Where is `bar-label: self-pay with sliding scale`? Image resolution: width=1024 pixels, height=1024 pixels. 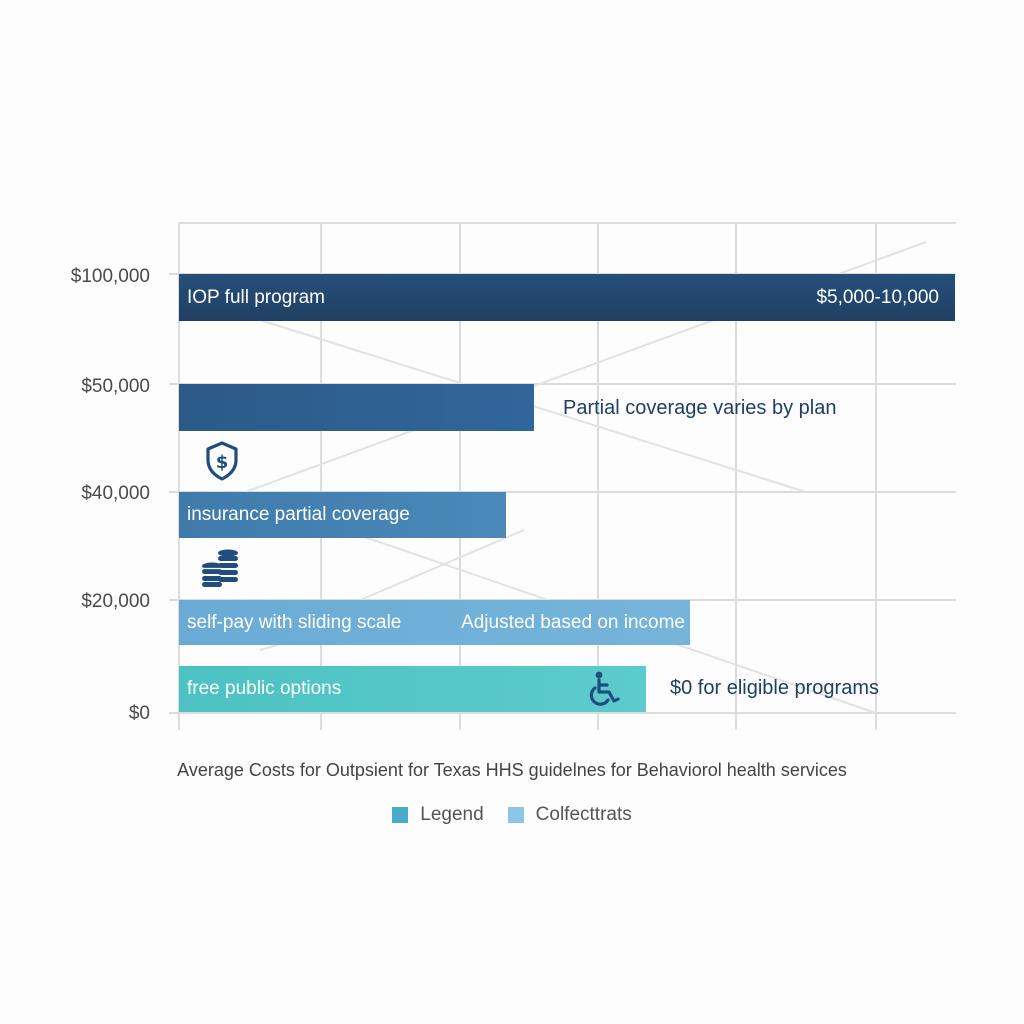 bar-label: self-pay with sliding scale is located at coordinates (294, 622).